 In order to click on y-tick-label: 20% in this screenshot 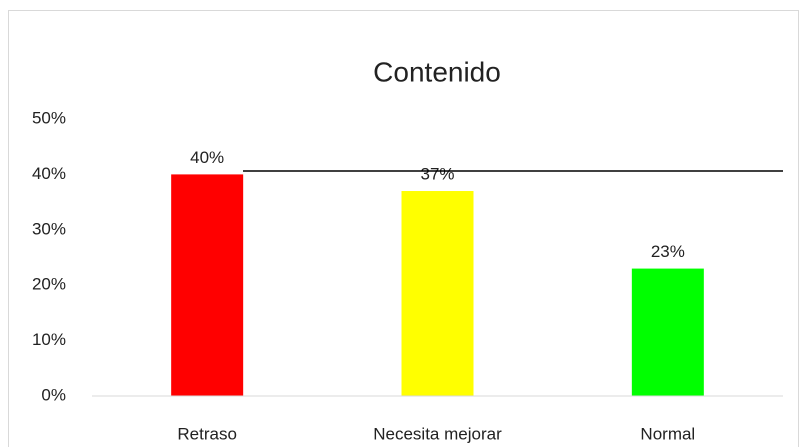, I will do `click(49, 284)`.